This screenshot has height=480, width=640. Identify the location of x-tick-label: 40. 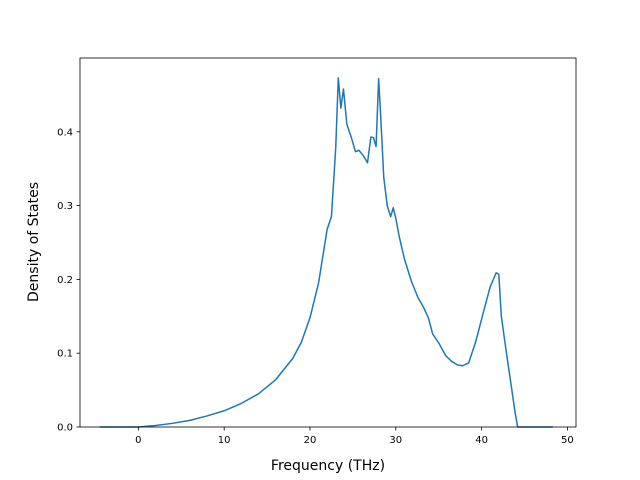
(481, 440).